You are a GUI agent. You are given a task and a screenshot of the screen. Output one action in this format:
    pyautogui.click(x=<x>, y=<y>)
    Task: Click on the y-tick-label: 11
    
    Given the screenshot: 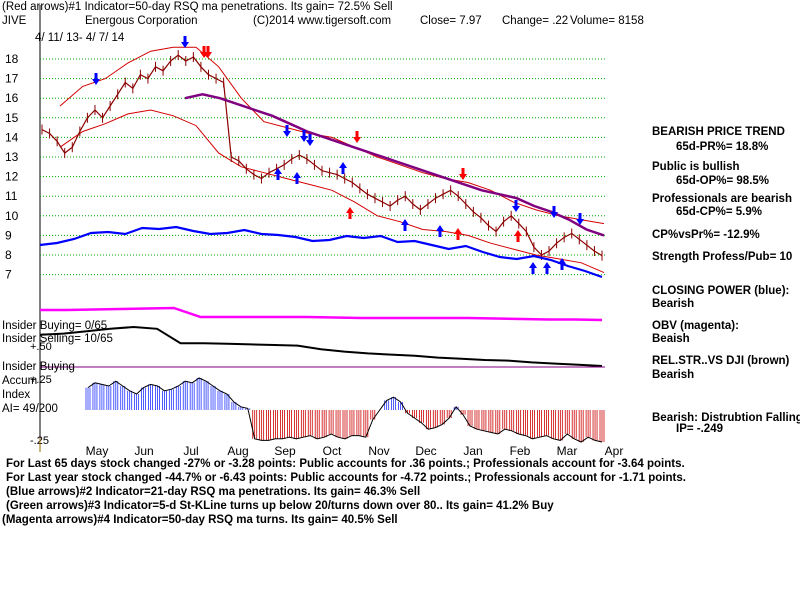 What is the action you would take?
    pyautogui.click(x=11, y=196)
    